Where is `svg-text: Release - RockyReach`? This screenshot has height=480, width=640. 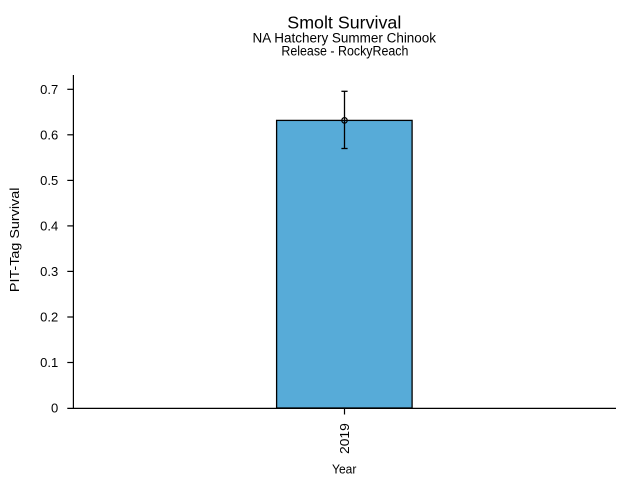
svg-text: Release - RockyReach is located at coordinates (344, 51).